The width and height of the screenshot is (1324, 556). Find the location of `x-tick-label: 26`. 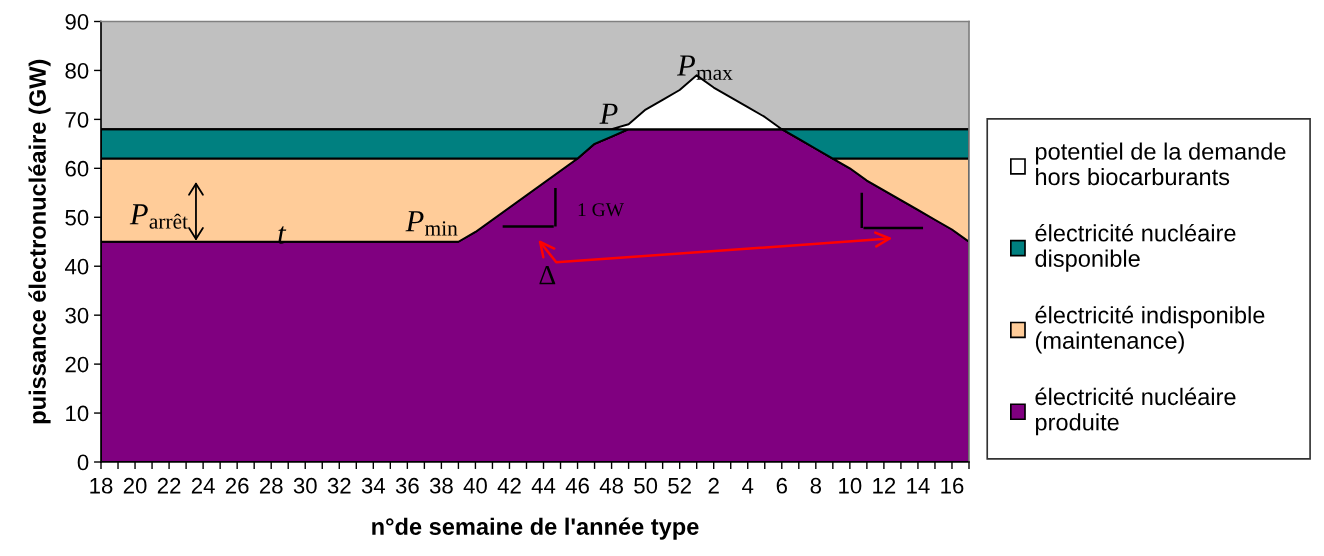

x-tick-label: 26 is located at coordinates (237, 485).